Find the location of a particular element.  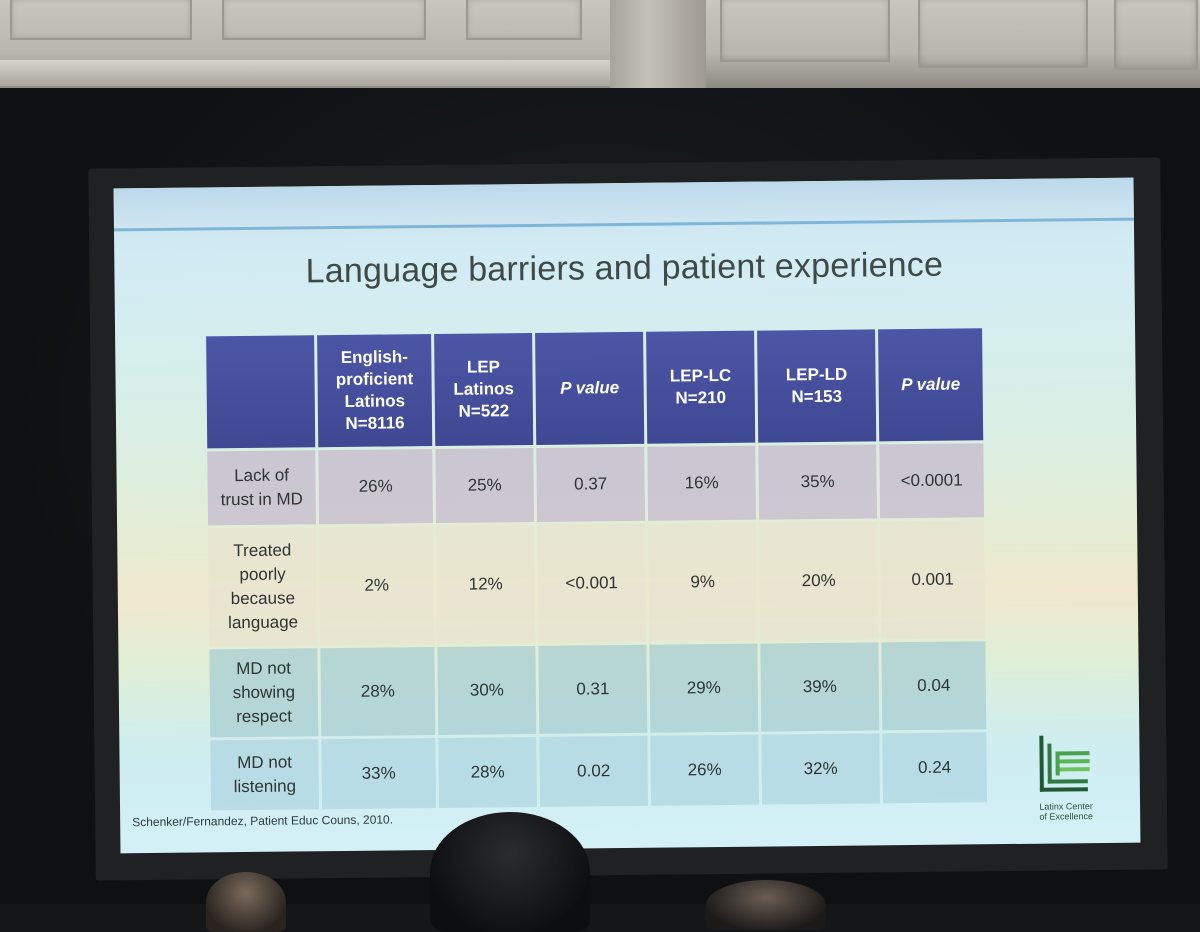

header-label: English- proficient Latinos N=8116 is located at coordinates (374, 390).